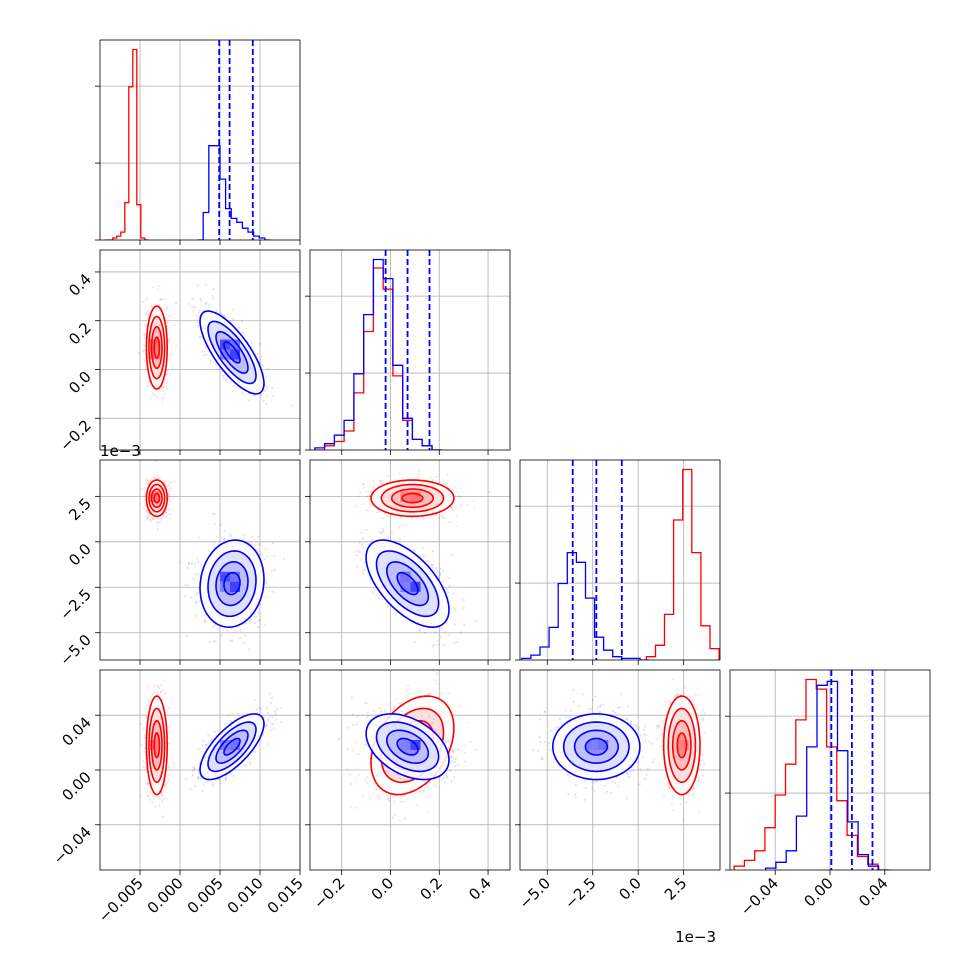  I want to click on panel-background, so click(200, 140).